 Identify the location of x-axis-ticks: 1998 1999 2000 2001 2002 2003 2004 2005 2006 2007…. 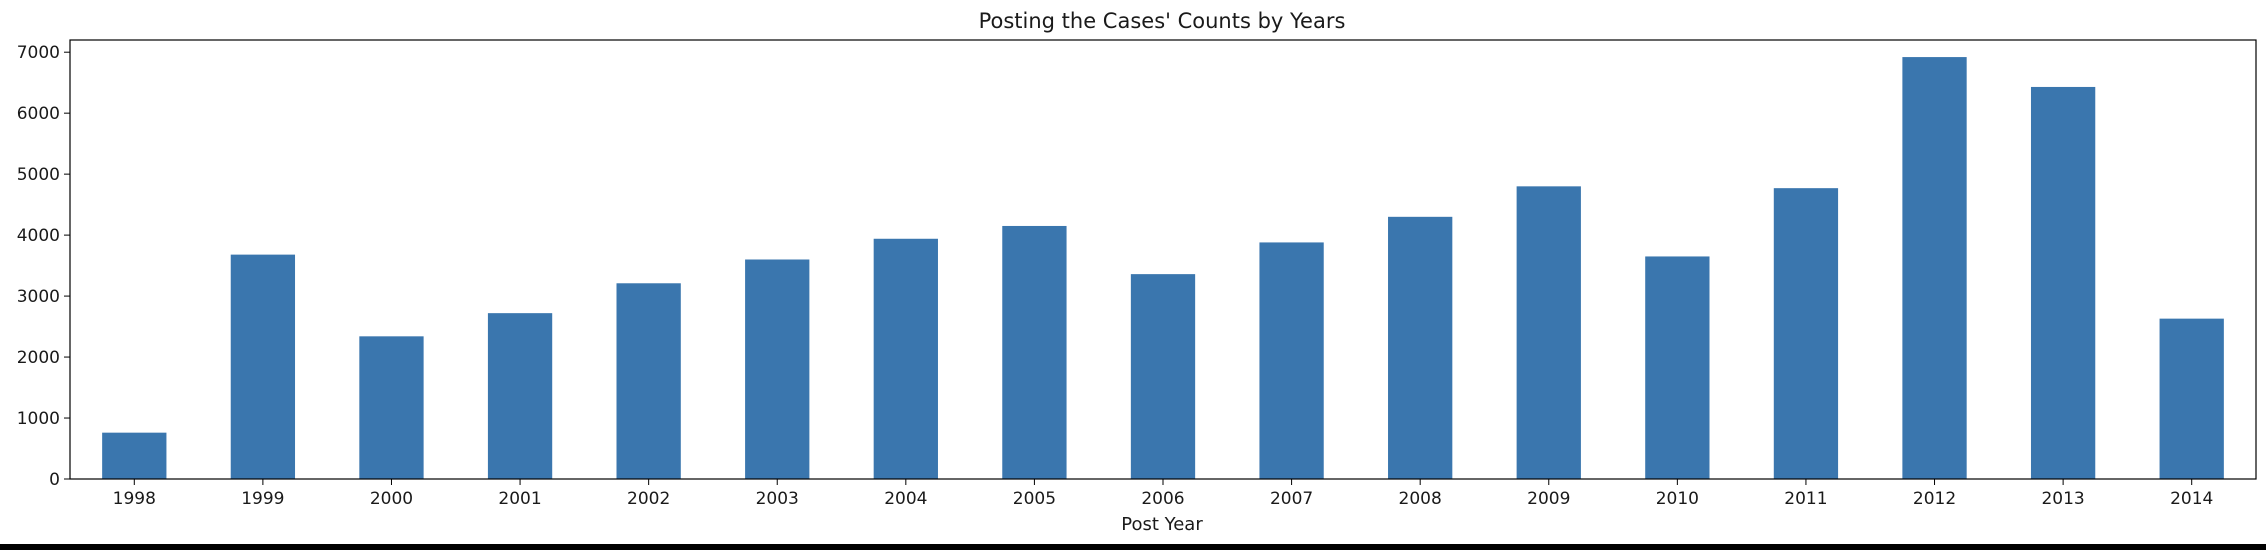
(1163, 494).